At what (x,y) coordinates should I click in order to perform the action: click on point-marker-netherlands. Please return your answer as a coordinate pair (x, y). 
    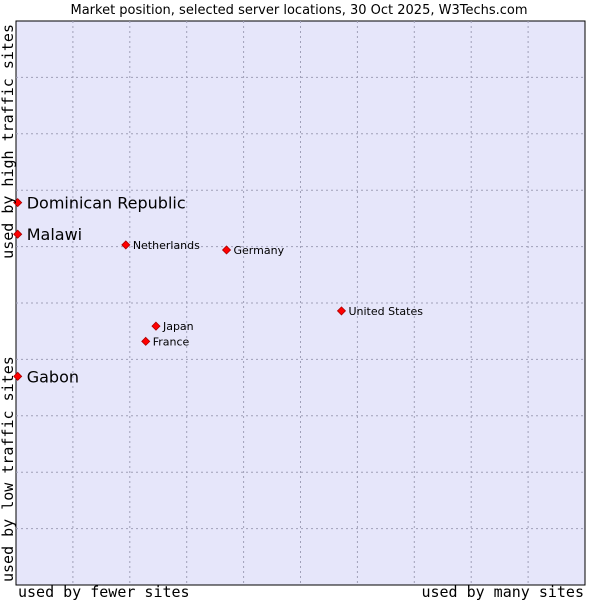
    Looking at the image, I should click on (126, 245).